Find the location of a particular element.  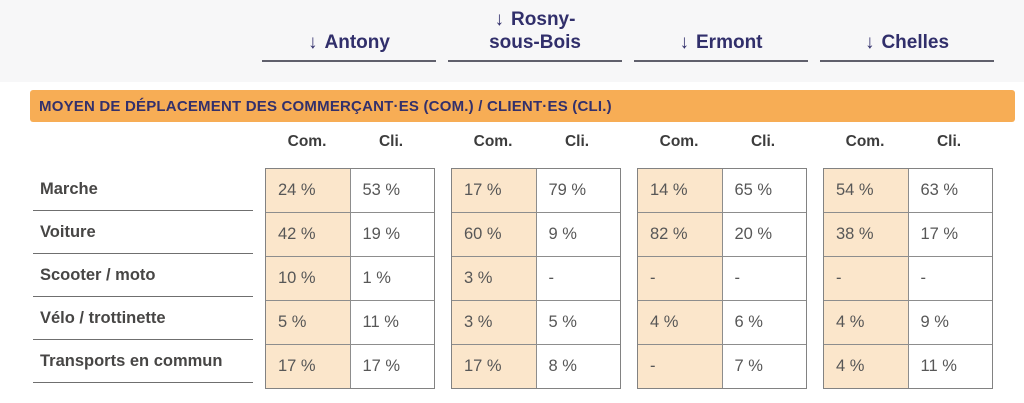

data-grid-chelles: 54 % 63 % 38 % 17 % - - 4 % 9 % 4 % 11 % is located at coordinates (908, 278).